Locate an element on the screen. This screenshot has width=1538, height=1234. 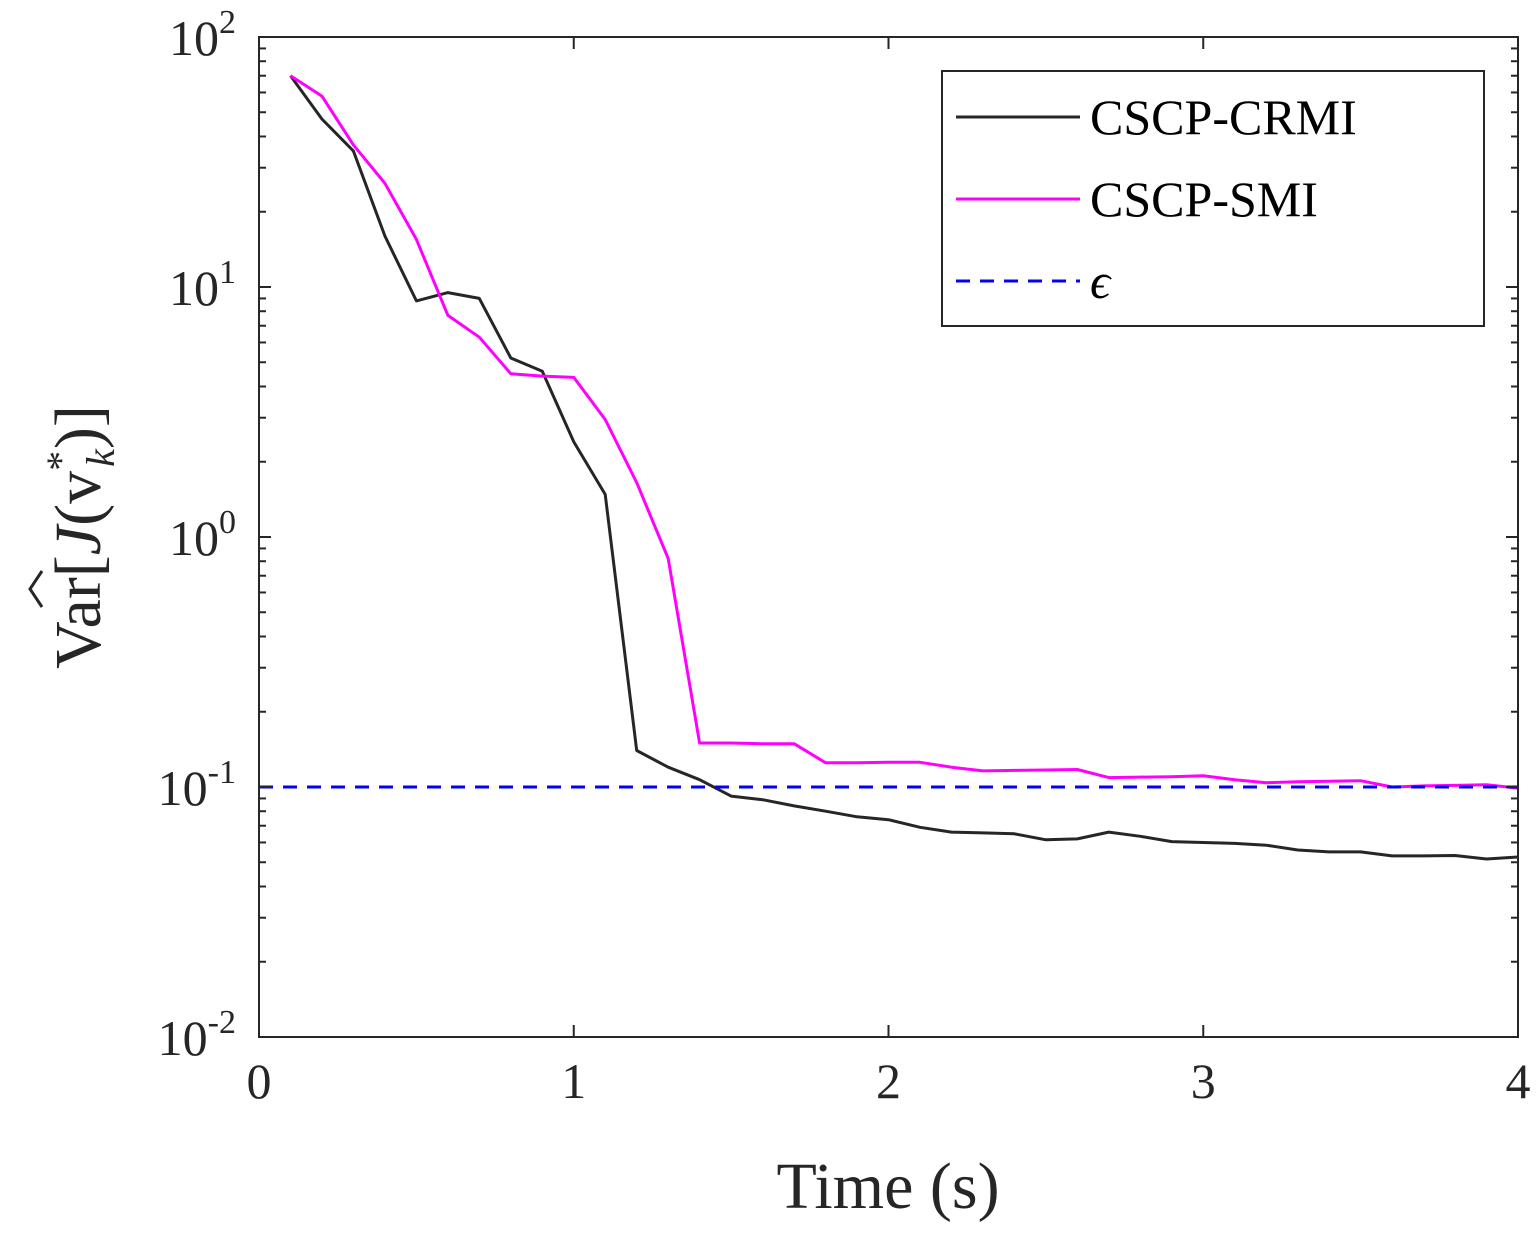
x-tick-label: 3 is located at coordinates (1203, 1081).